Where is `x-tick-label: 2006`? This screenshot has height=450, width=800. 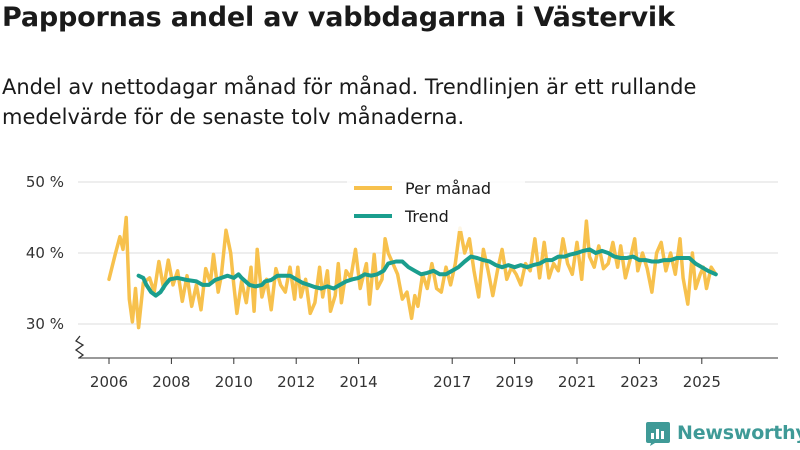 x-tick-label: 2006 is located at coordinates (109, 382).